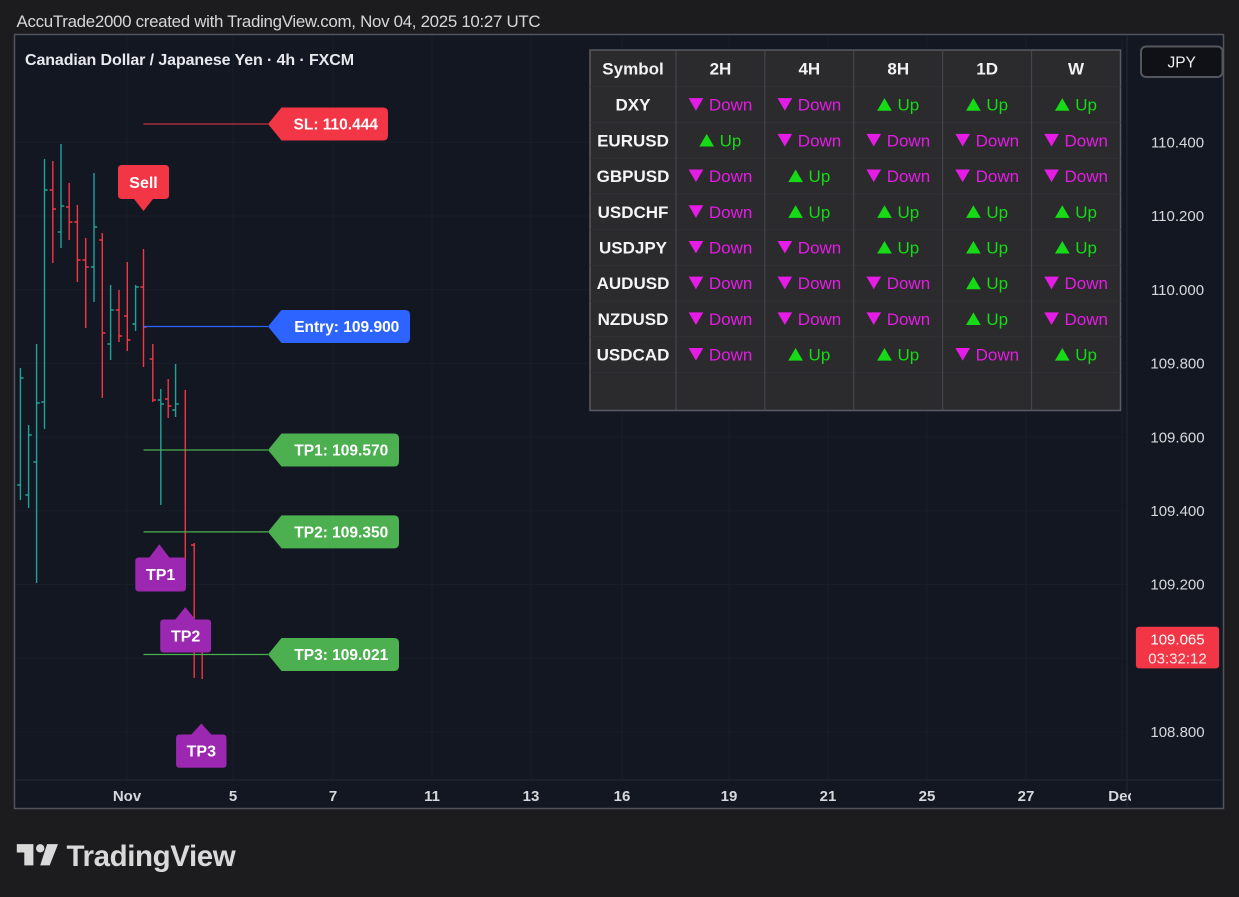 Image resolution: width=1239 pixels, height=897 pixels. What do you see at coordinates (1177, 143) in the screenshot?
I see `svg-text: 110.400` at bounding box center [1177, 143].